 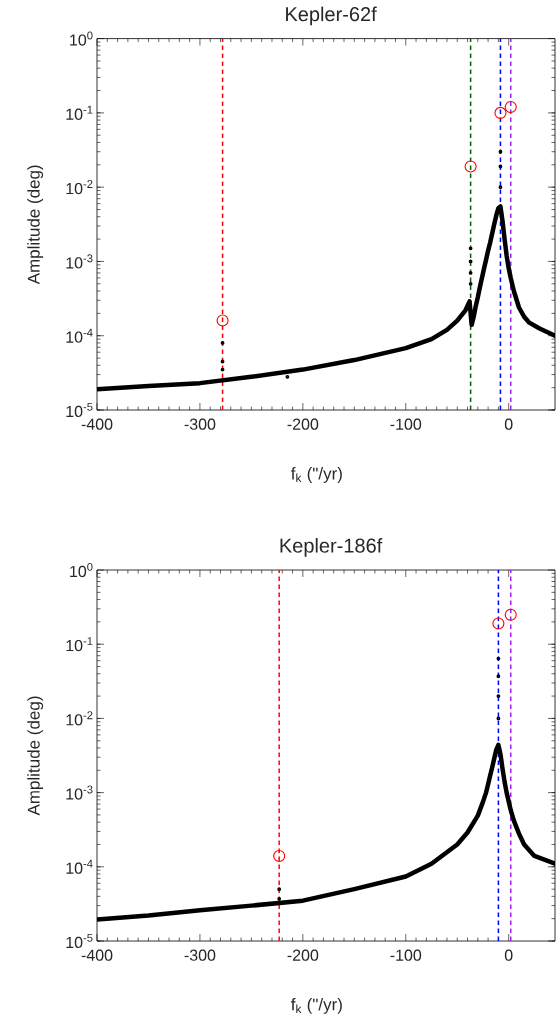 I want to click on chart-title: Kepler-186f, so click(x=331, y=547).